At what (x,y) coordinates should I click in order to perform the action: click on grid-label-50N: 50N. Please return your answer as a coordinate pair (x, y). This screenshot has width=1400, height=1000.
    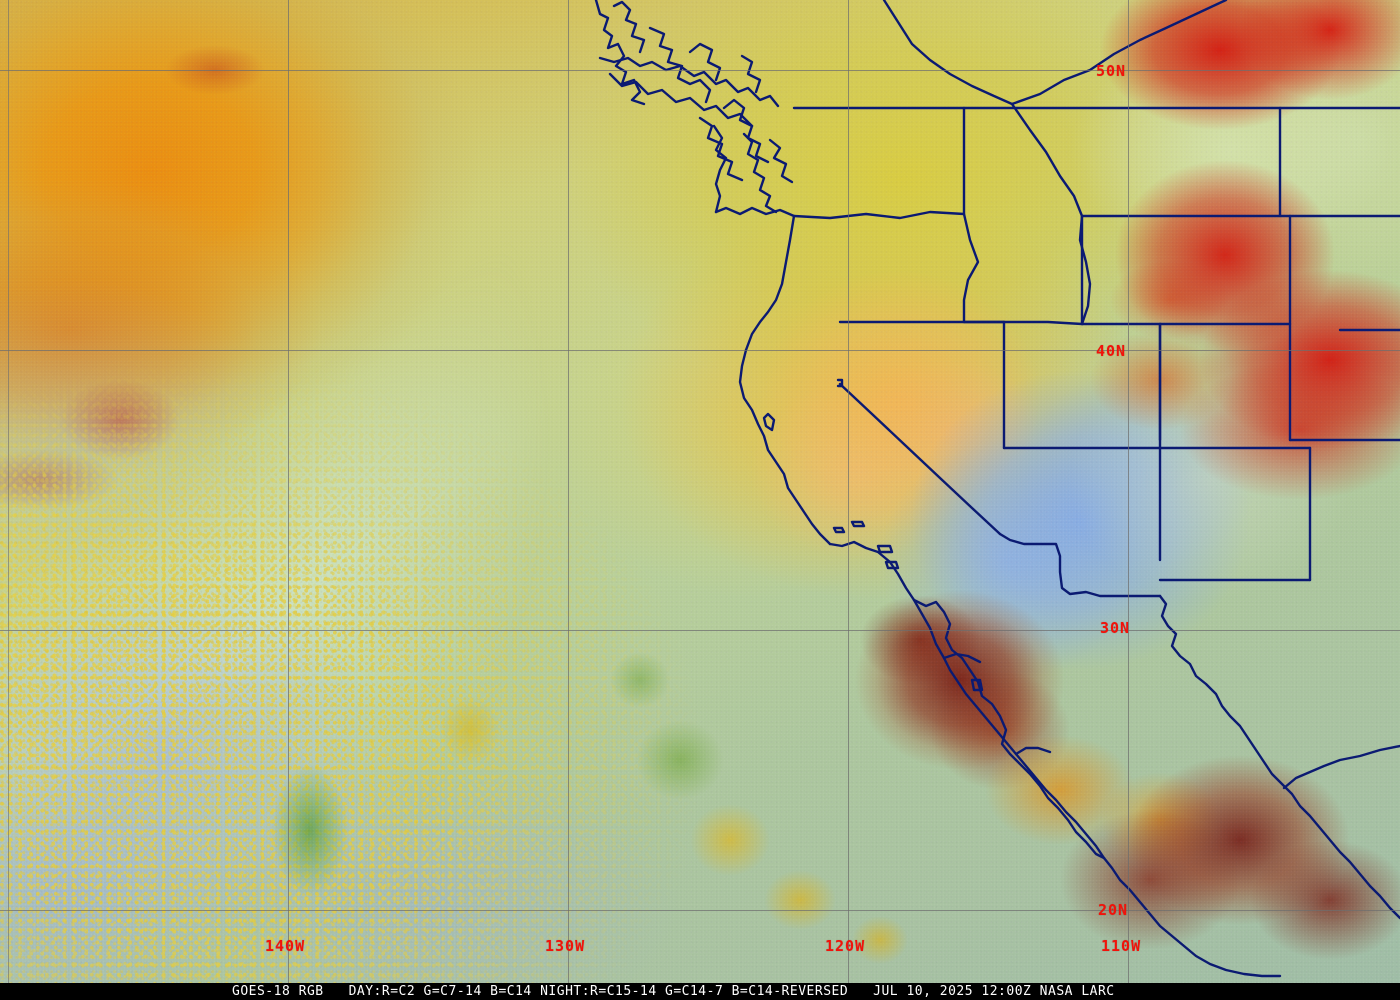
    Looking at the image, I should click on (1111, 71).